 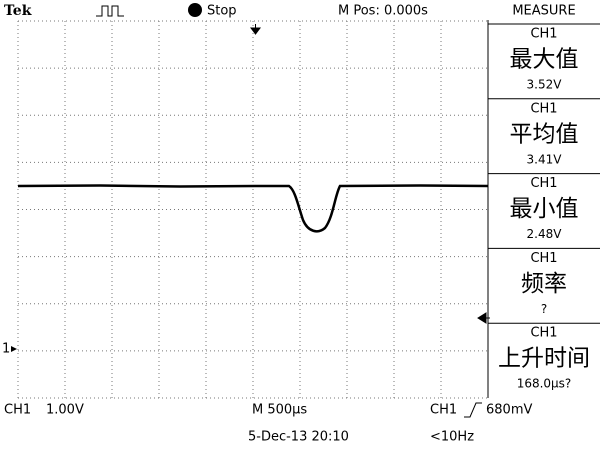 I want to click on measure-type: 最大值, so click(x=544, y=60).